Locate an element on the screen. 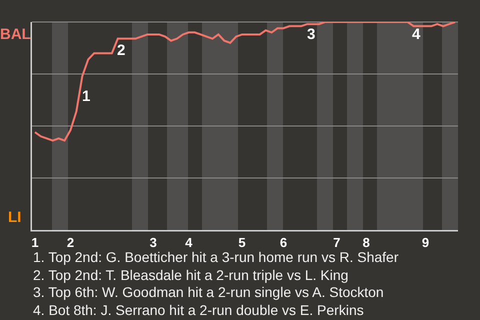 This screenshot has height=320, width=480. x-tick-label: 7 is located at coordinates (336, 242).